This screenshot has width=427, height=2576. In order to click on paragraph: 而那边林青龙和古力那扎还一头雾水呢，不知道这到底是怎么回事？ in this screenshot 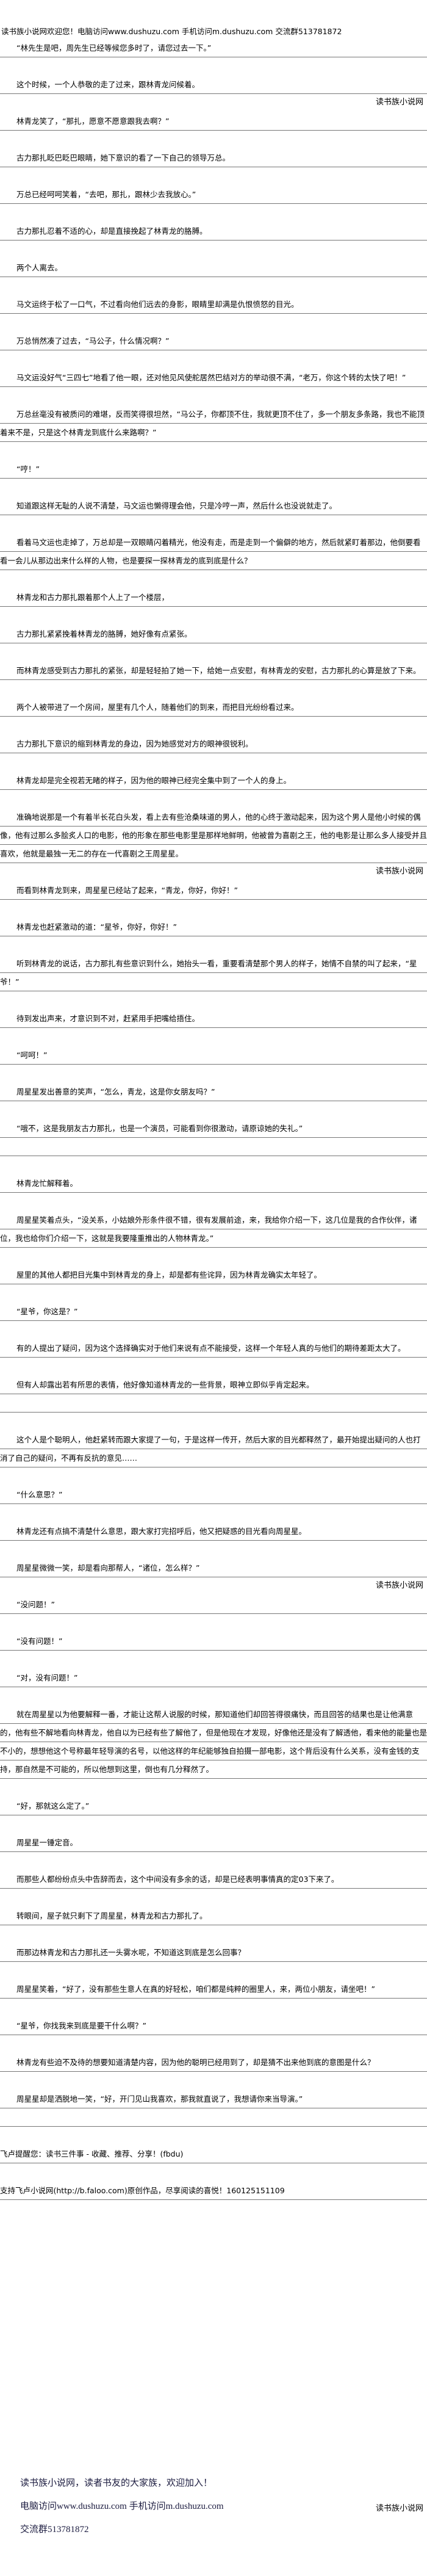, I will do `click(213, 1962)`.